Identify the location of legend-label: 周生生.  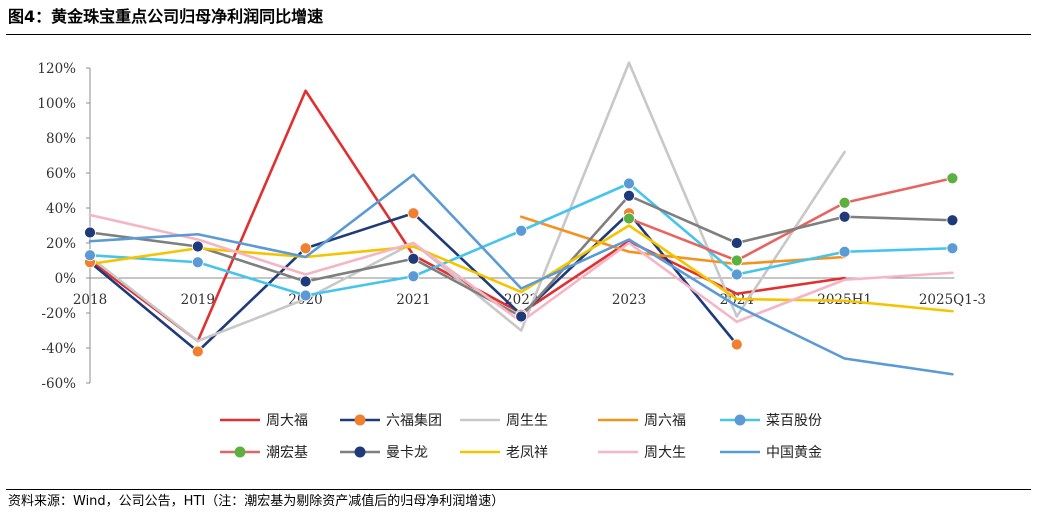
(527, 421).